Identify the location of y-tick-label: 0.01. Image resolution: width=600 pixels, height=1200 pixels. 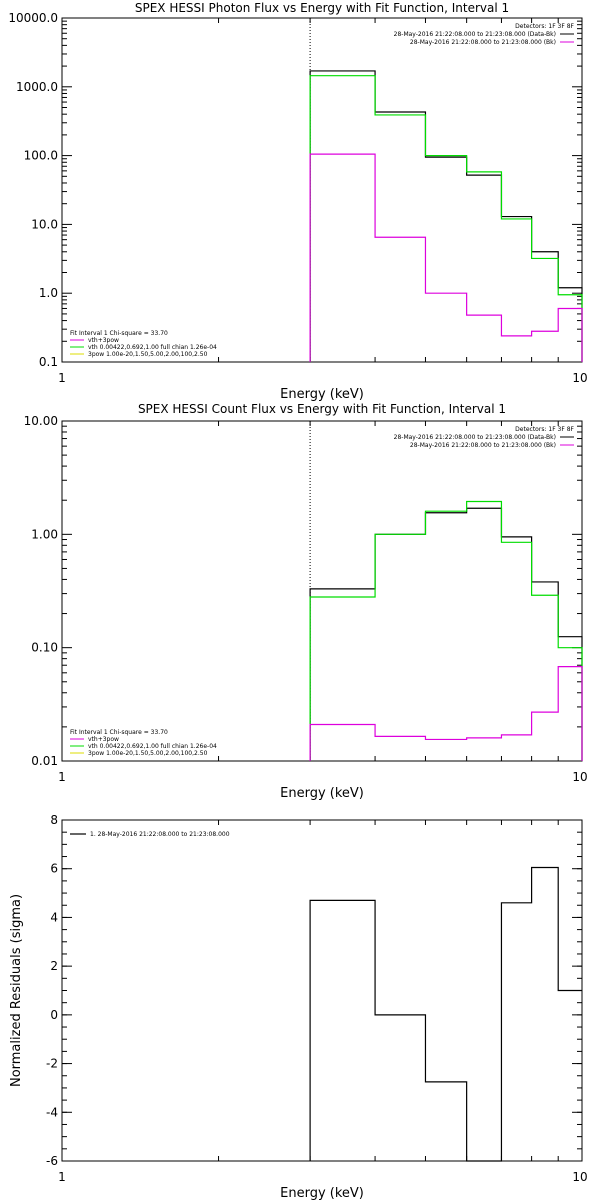
(44, 761).